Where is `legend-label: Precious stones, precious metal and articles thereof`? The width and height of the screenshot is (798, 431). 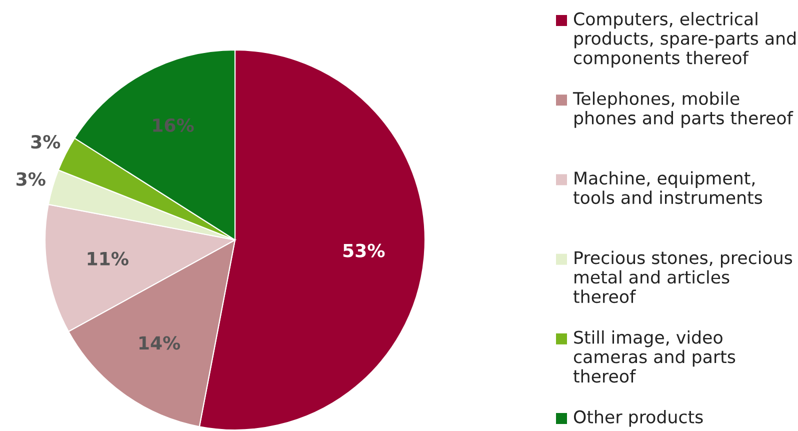 legend-label: Precious stones, precious metal and articles thereof is located at coordinates (682, 277).